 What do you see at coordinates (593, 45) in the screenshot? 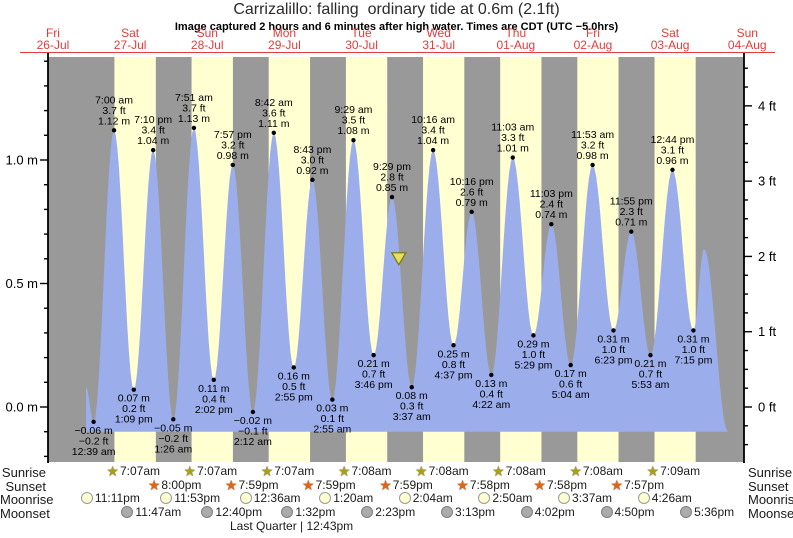
I see `day-date: 02-Aug` at bounding box center [593, 45].